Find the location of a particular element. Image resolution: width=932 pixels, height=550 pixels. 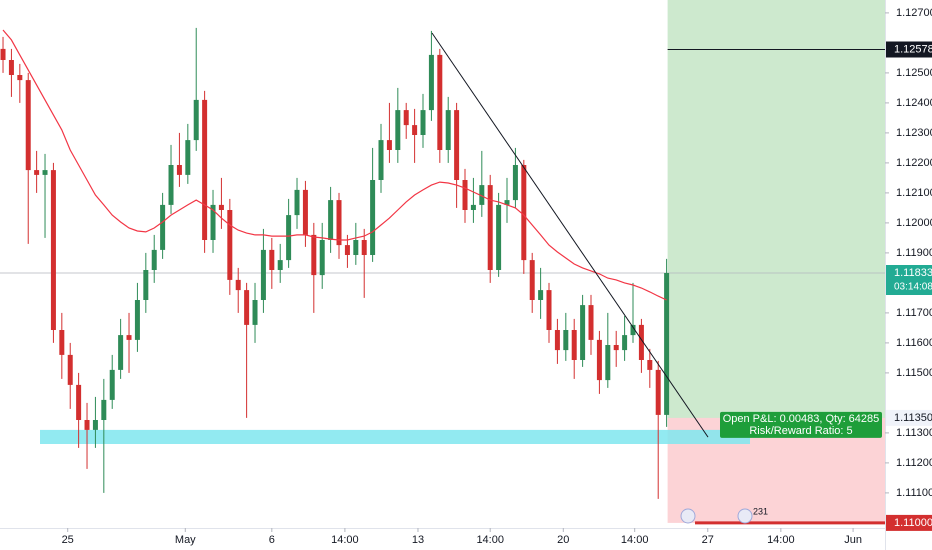

stop-tag-box is located at coordinates (909, 522).